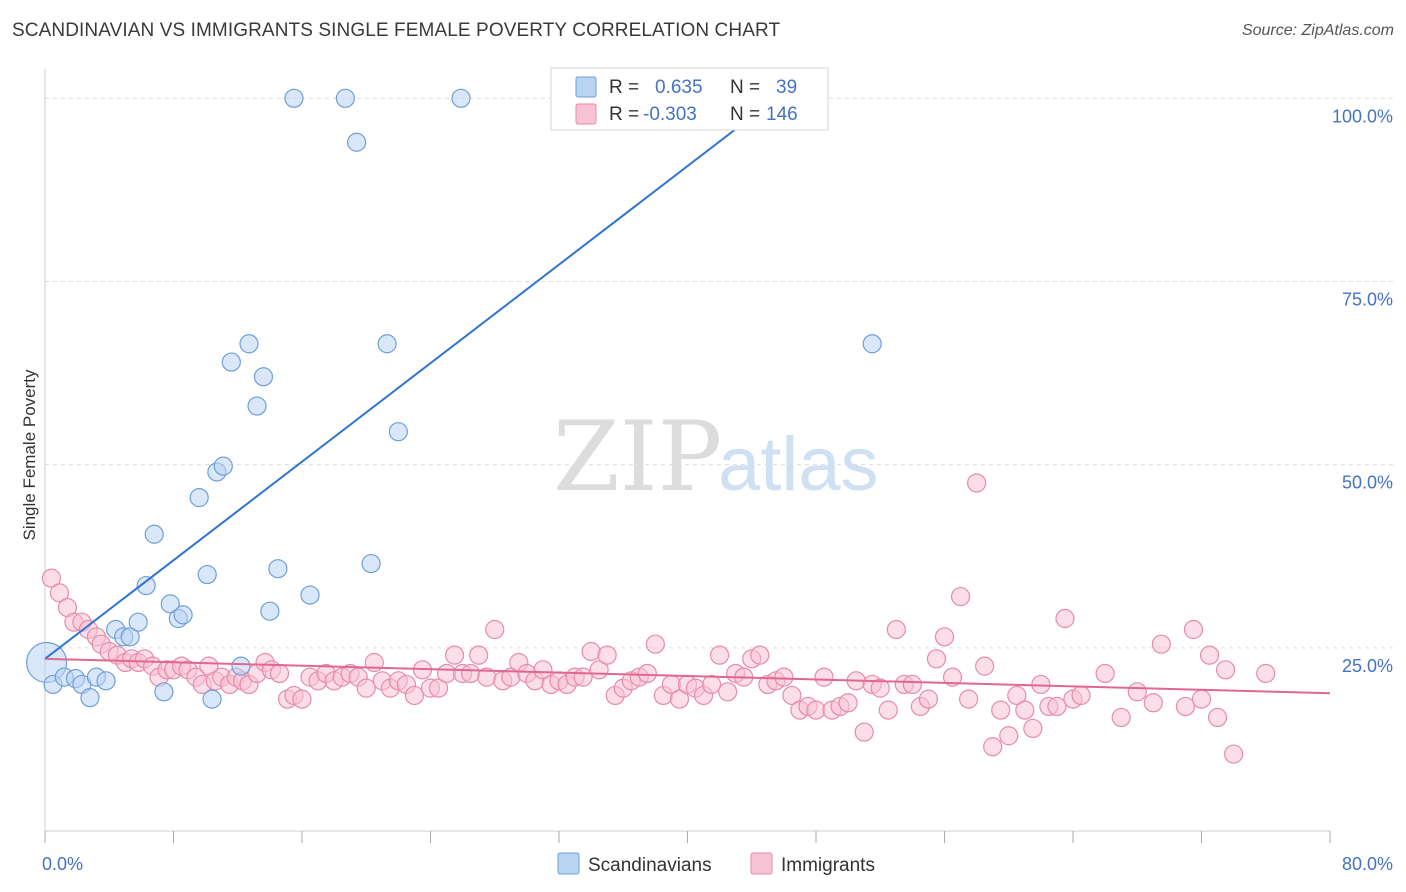  What do you see at coordinates (689, 99) in the screenshot?
I see `correlation-legend: R = 0.635 N = 39 R = -0.303 N = 146` at bounding box center [689, 99].